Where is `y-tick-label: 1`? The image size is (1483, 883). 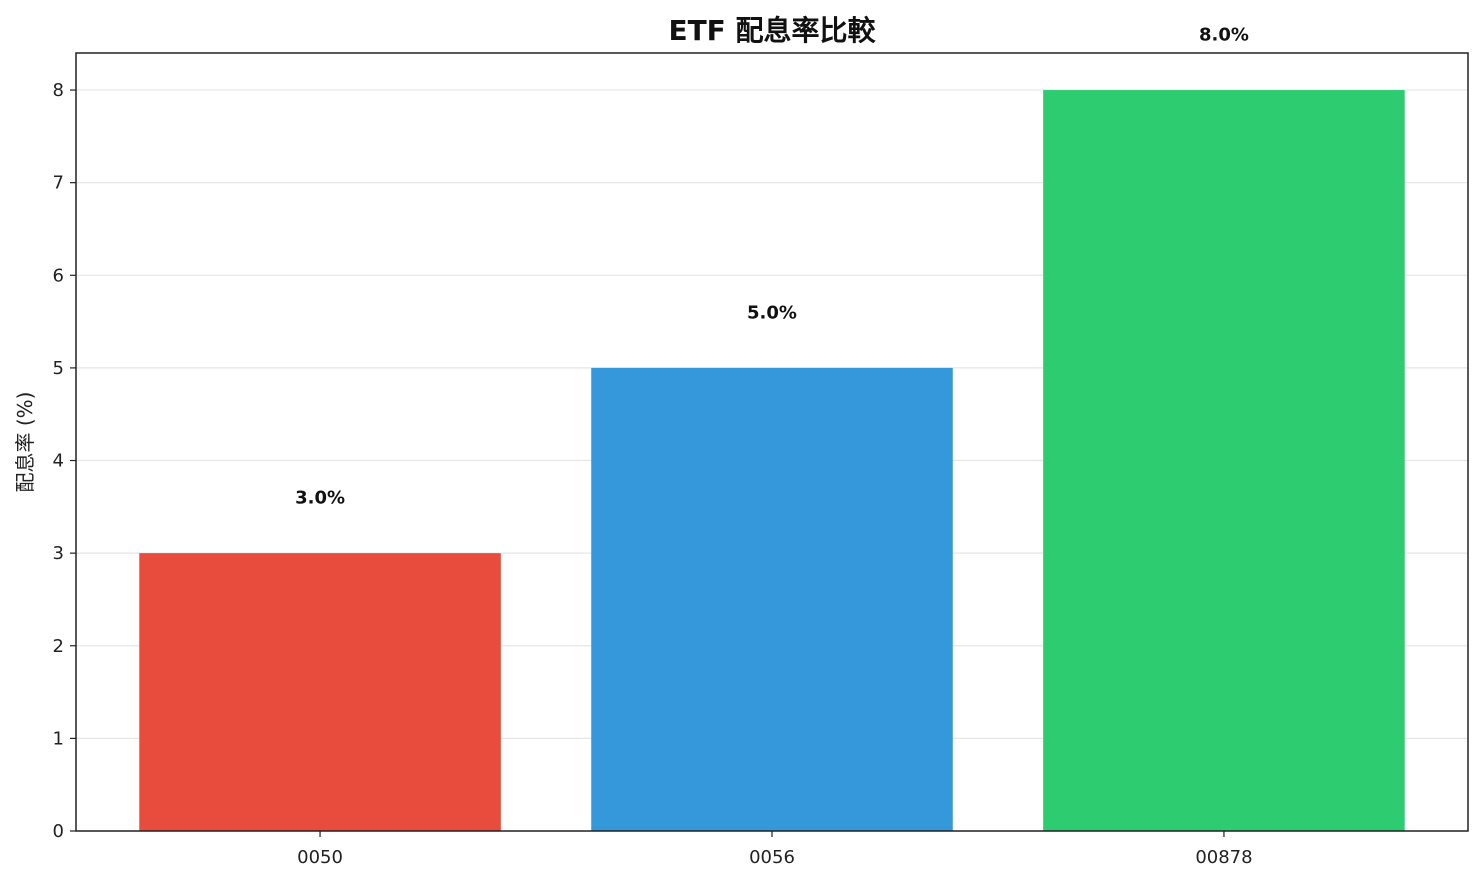
y-tick-label: 1 is located at coordinates (58, 738).